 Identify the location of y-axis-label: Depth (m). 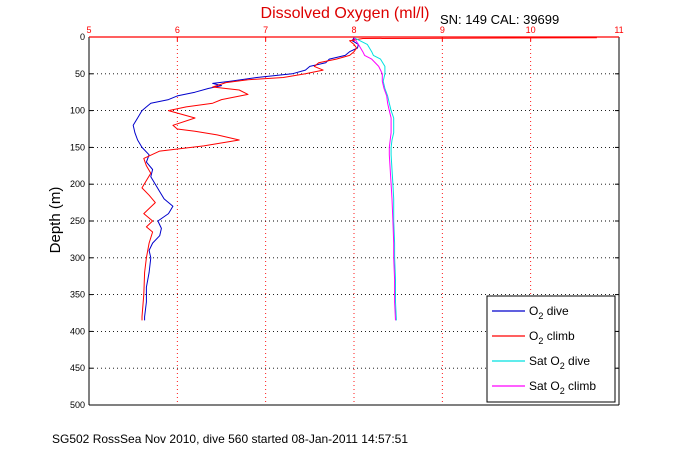
(55, 220).